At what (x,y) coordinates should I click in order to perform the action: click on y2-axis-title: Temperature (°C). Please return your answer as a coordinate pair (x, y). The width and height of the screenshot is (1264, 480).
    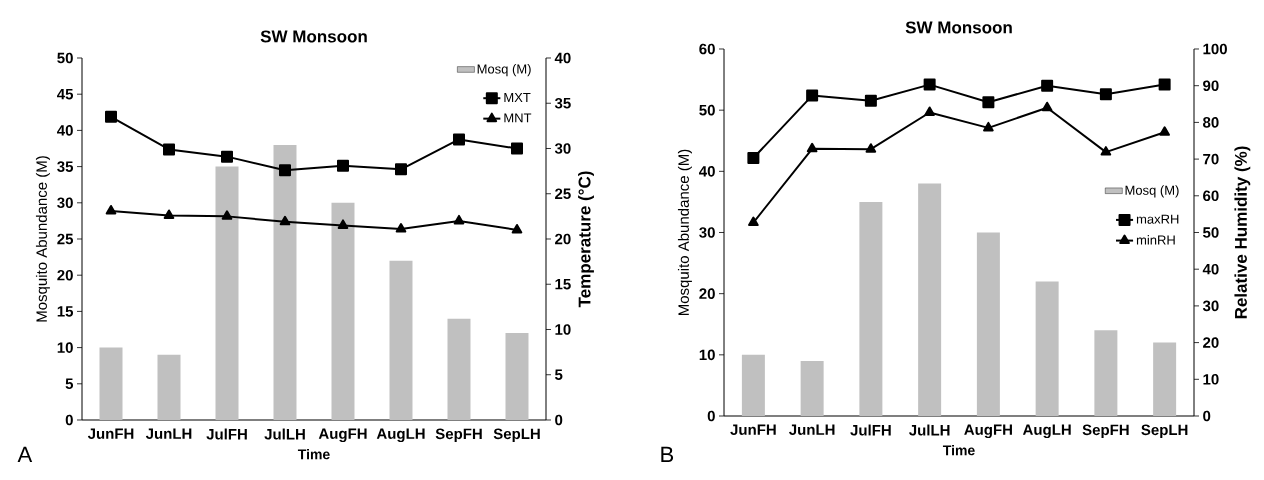
    Looking at the image, I should click on (586, 239).